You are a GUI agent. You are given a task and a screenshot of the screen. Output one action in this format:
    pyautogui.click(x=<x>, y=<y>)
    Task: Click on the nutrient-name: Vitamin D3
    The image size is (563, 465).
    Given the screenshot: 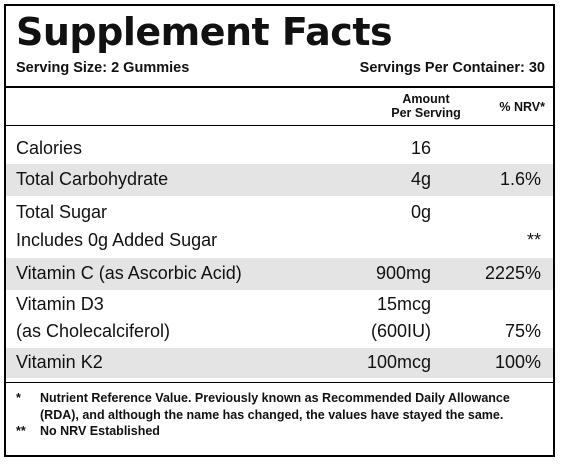 What is the action you would take?
    pyautogui.click(x=60, y=304)
    